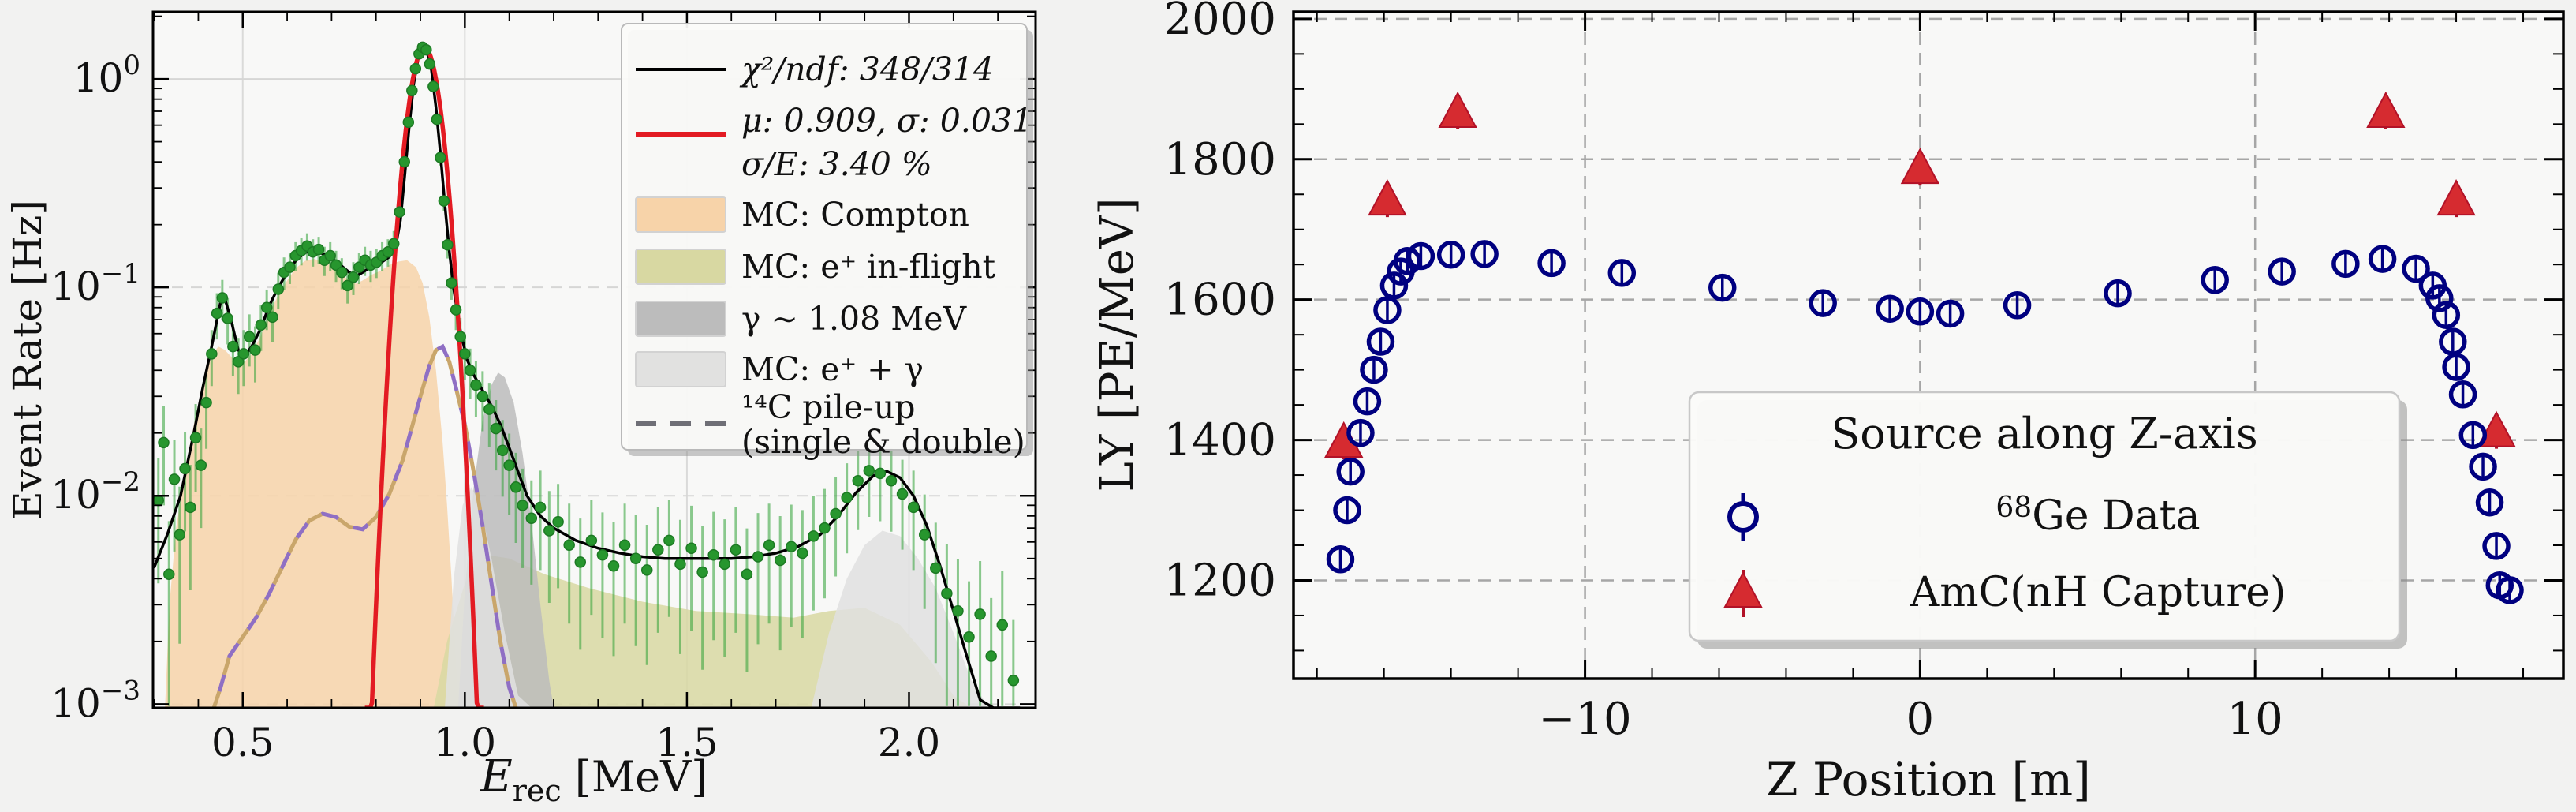 The height and width of the screenshot is (812, 2576). I want to click on c14-pileup-curve, so click(364, 525).